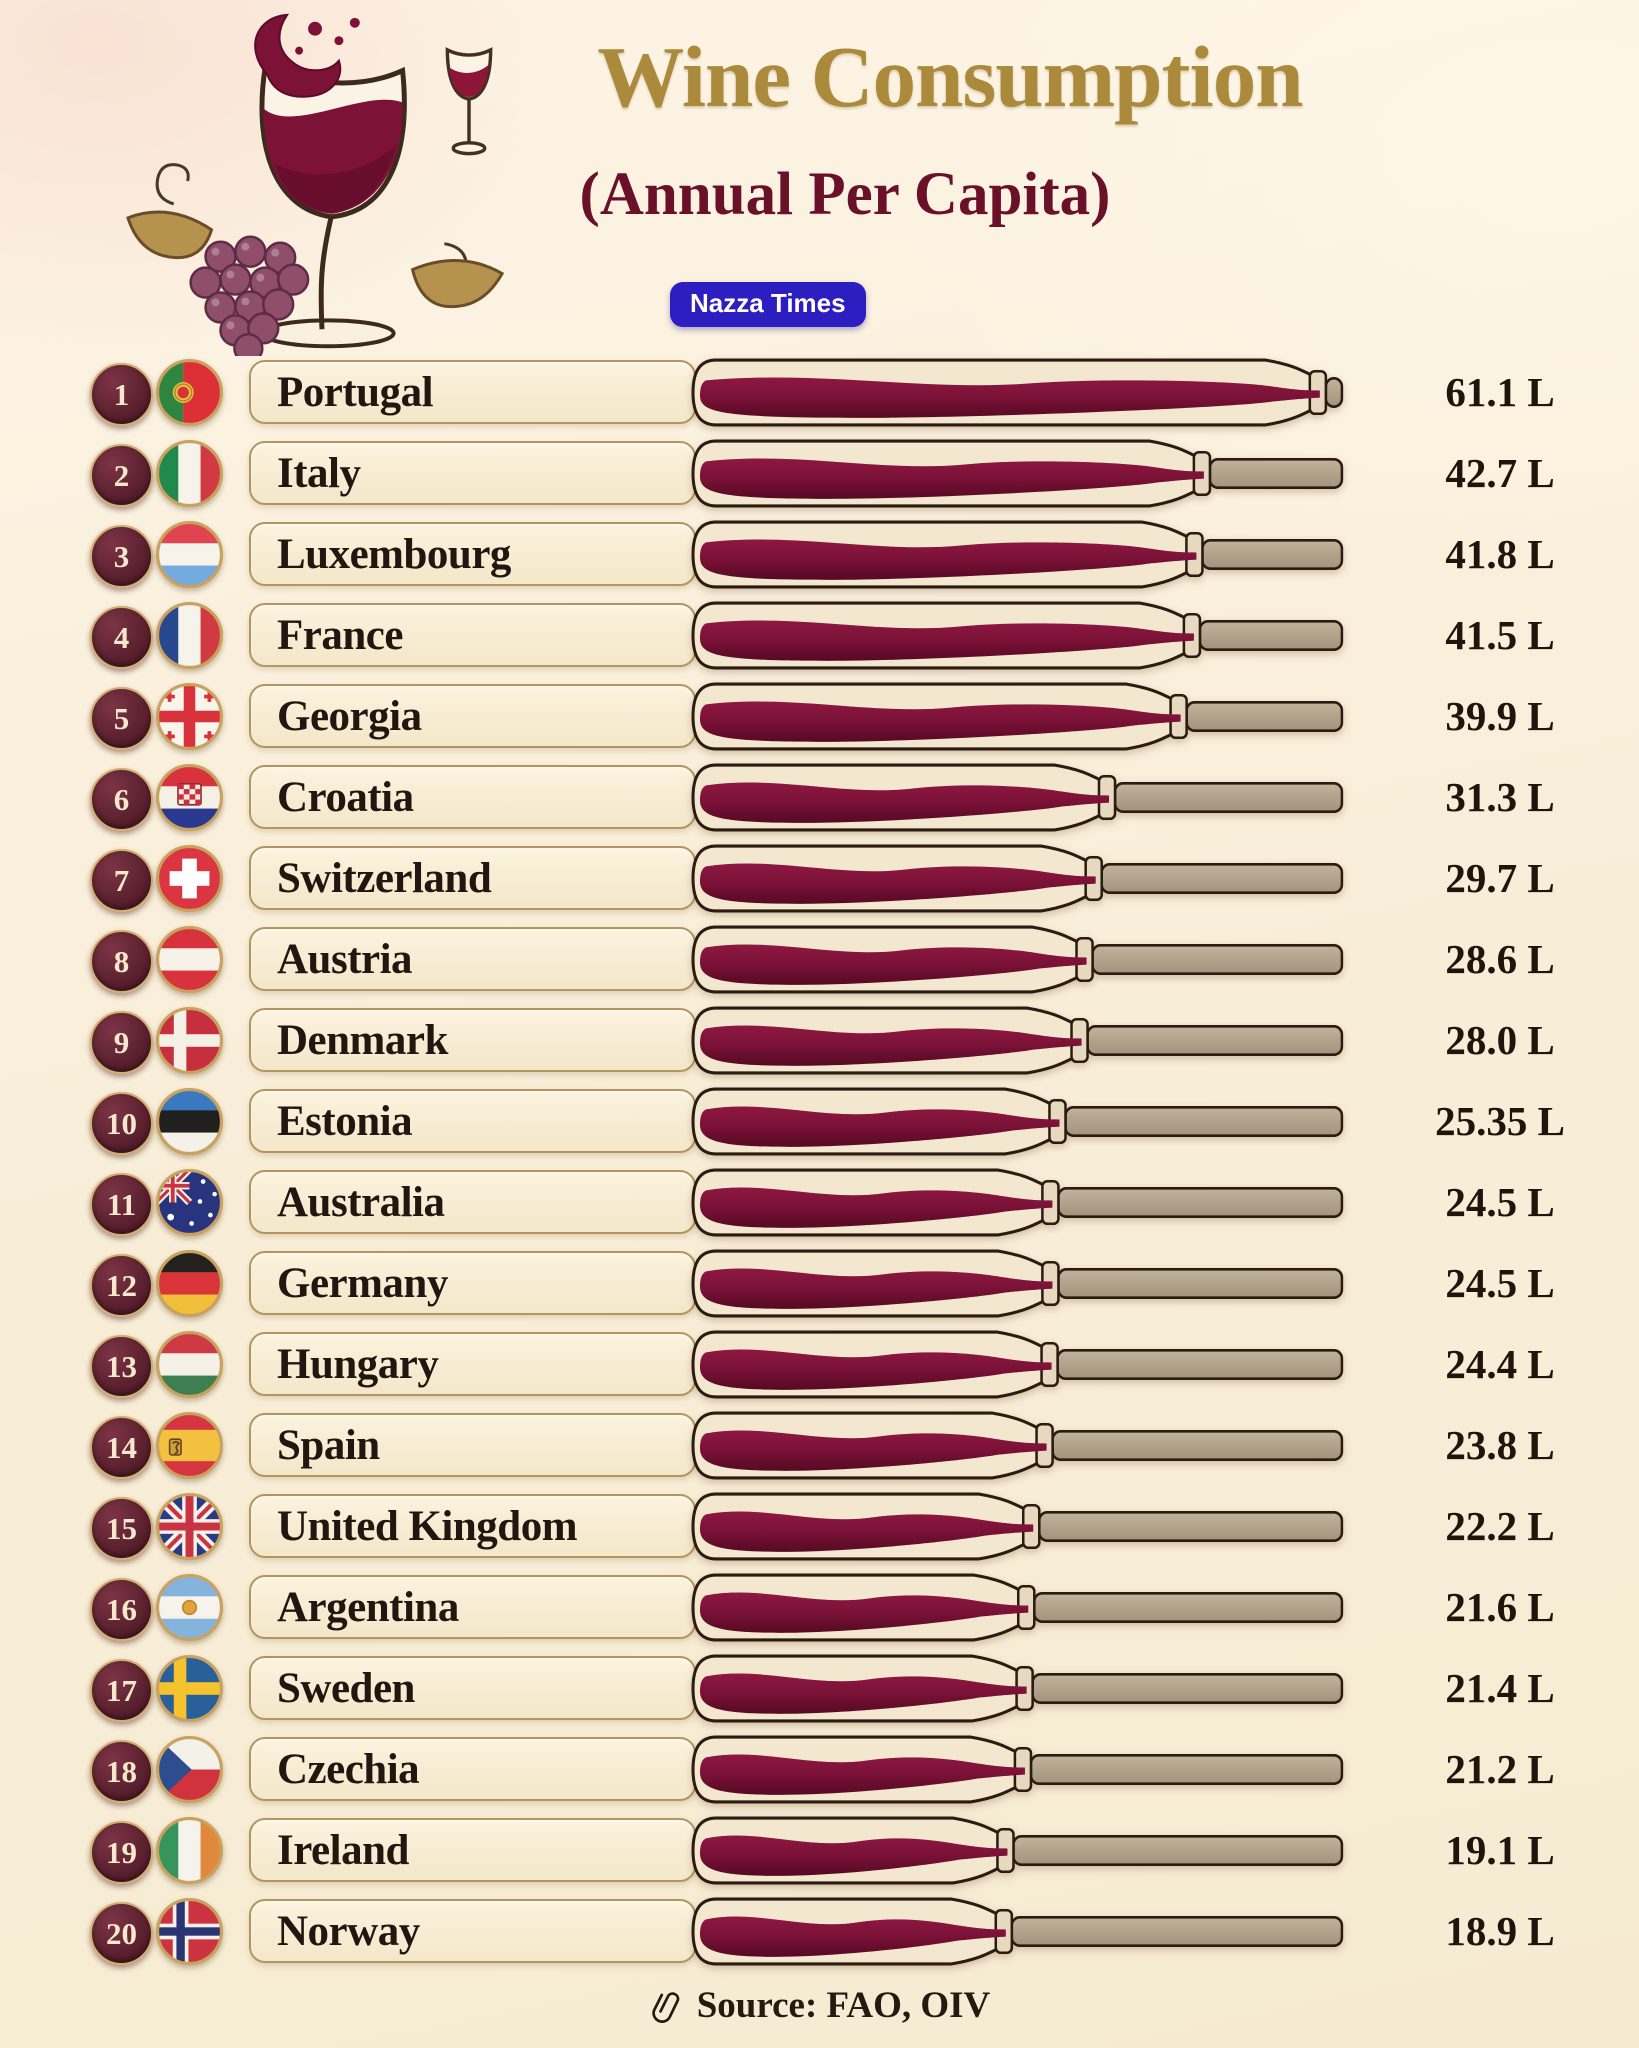  I want to click on country-name: Italy, so click(319, 473).